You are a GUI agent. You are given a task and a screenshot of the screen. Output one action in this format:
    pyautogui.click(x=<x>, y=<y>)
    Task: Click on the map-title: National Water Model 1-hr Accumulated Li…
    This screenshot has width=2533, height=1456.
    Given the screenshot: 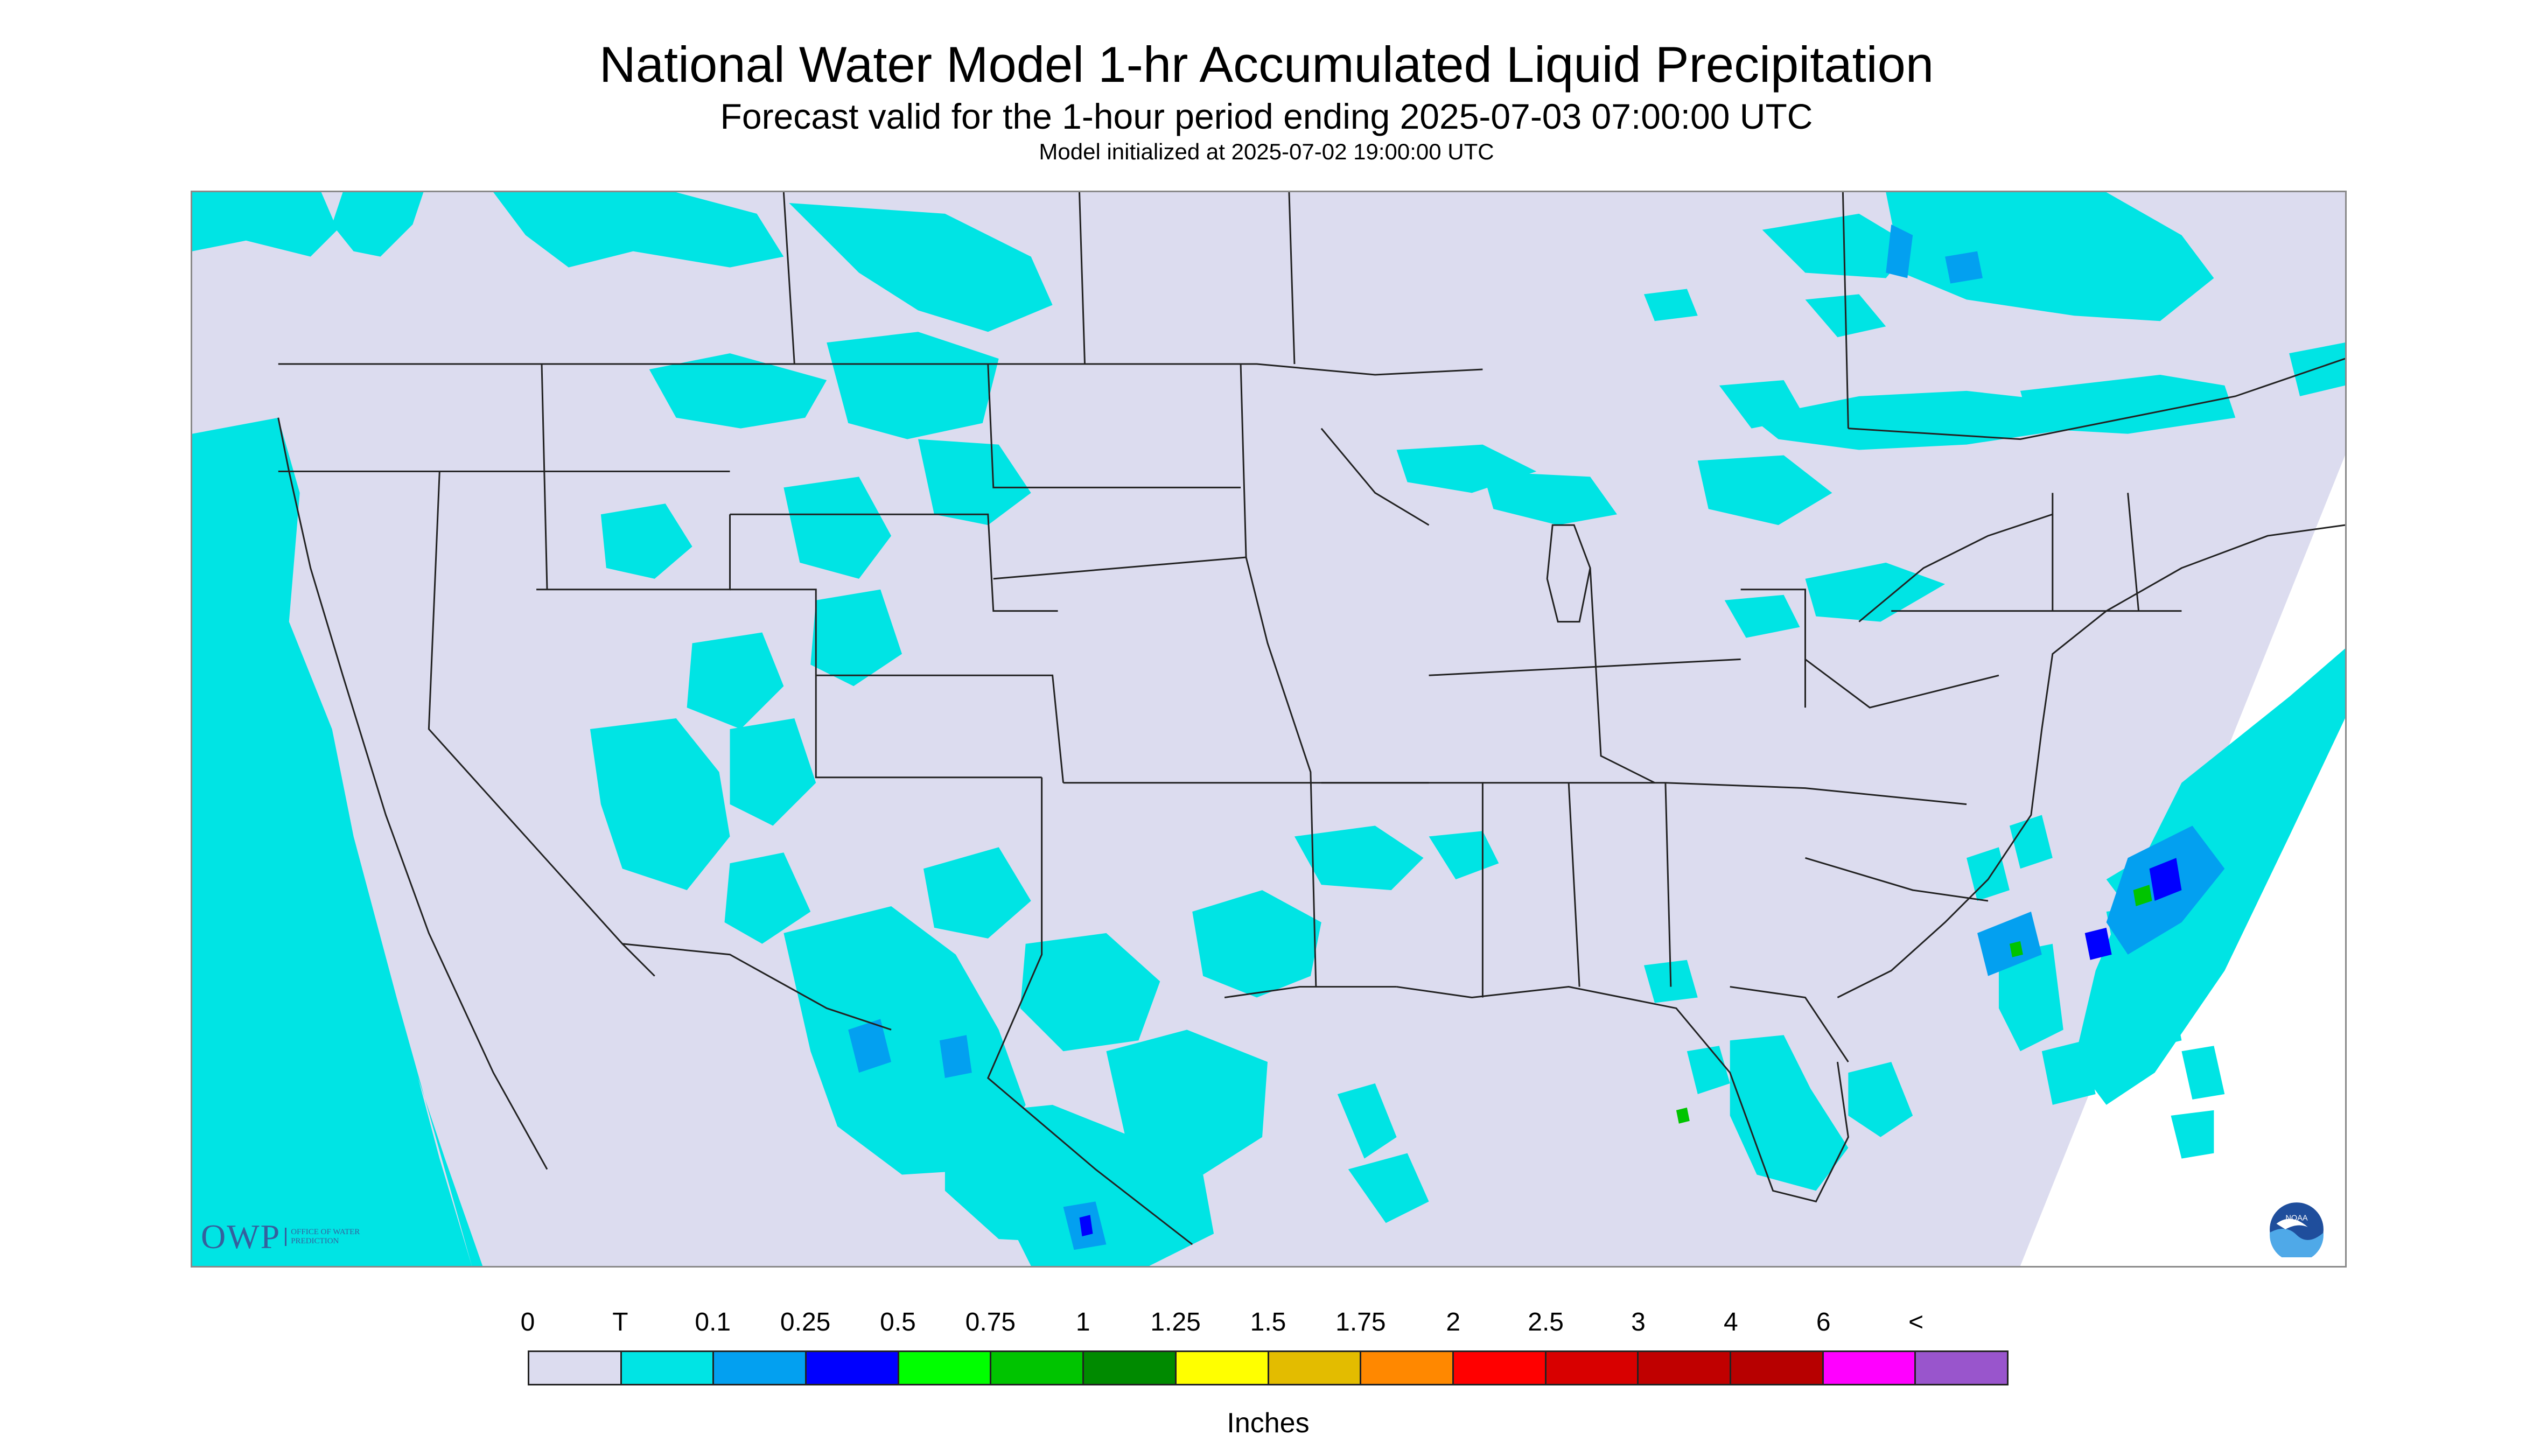 What is the action you would take?
    pyautogui.click(x=1266, y=64)
    